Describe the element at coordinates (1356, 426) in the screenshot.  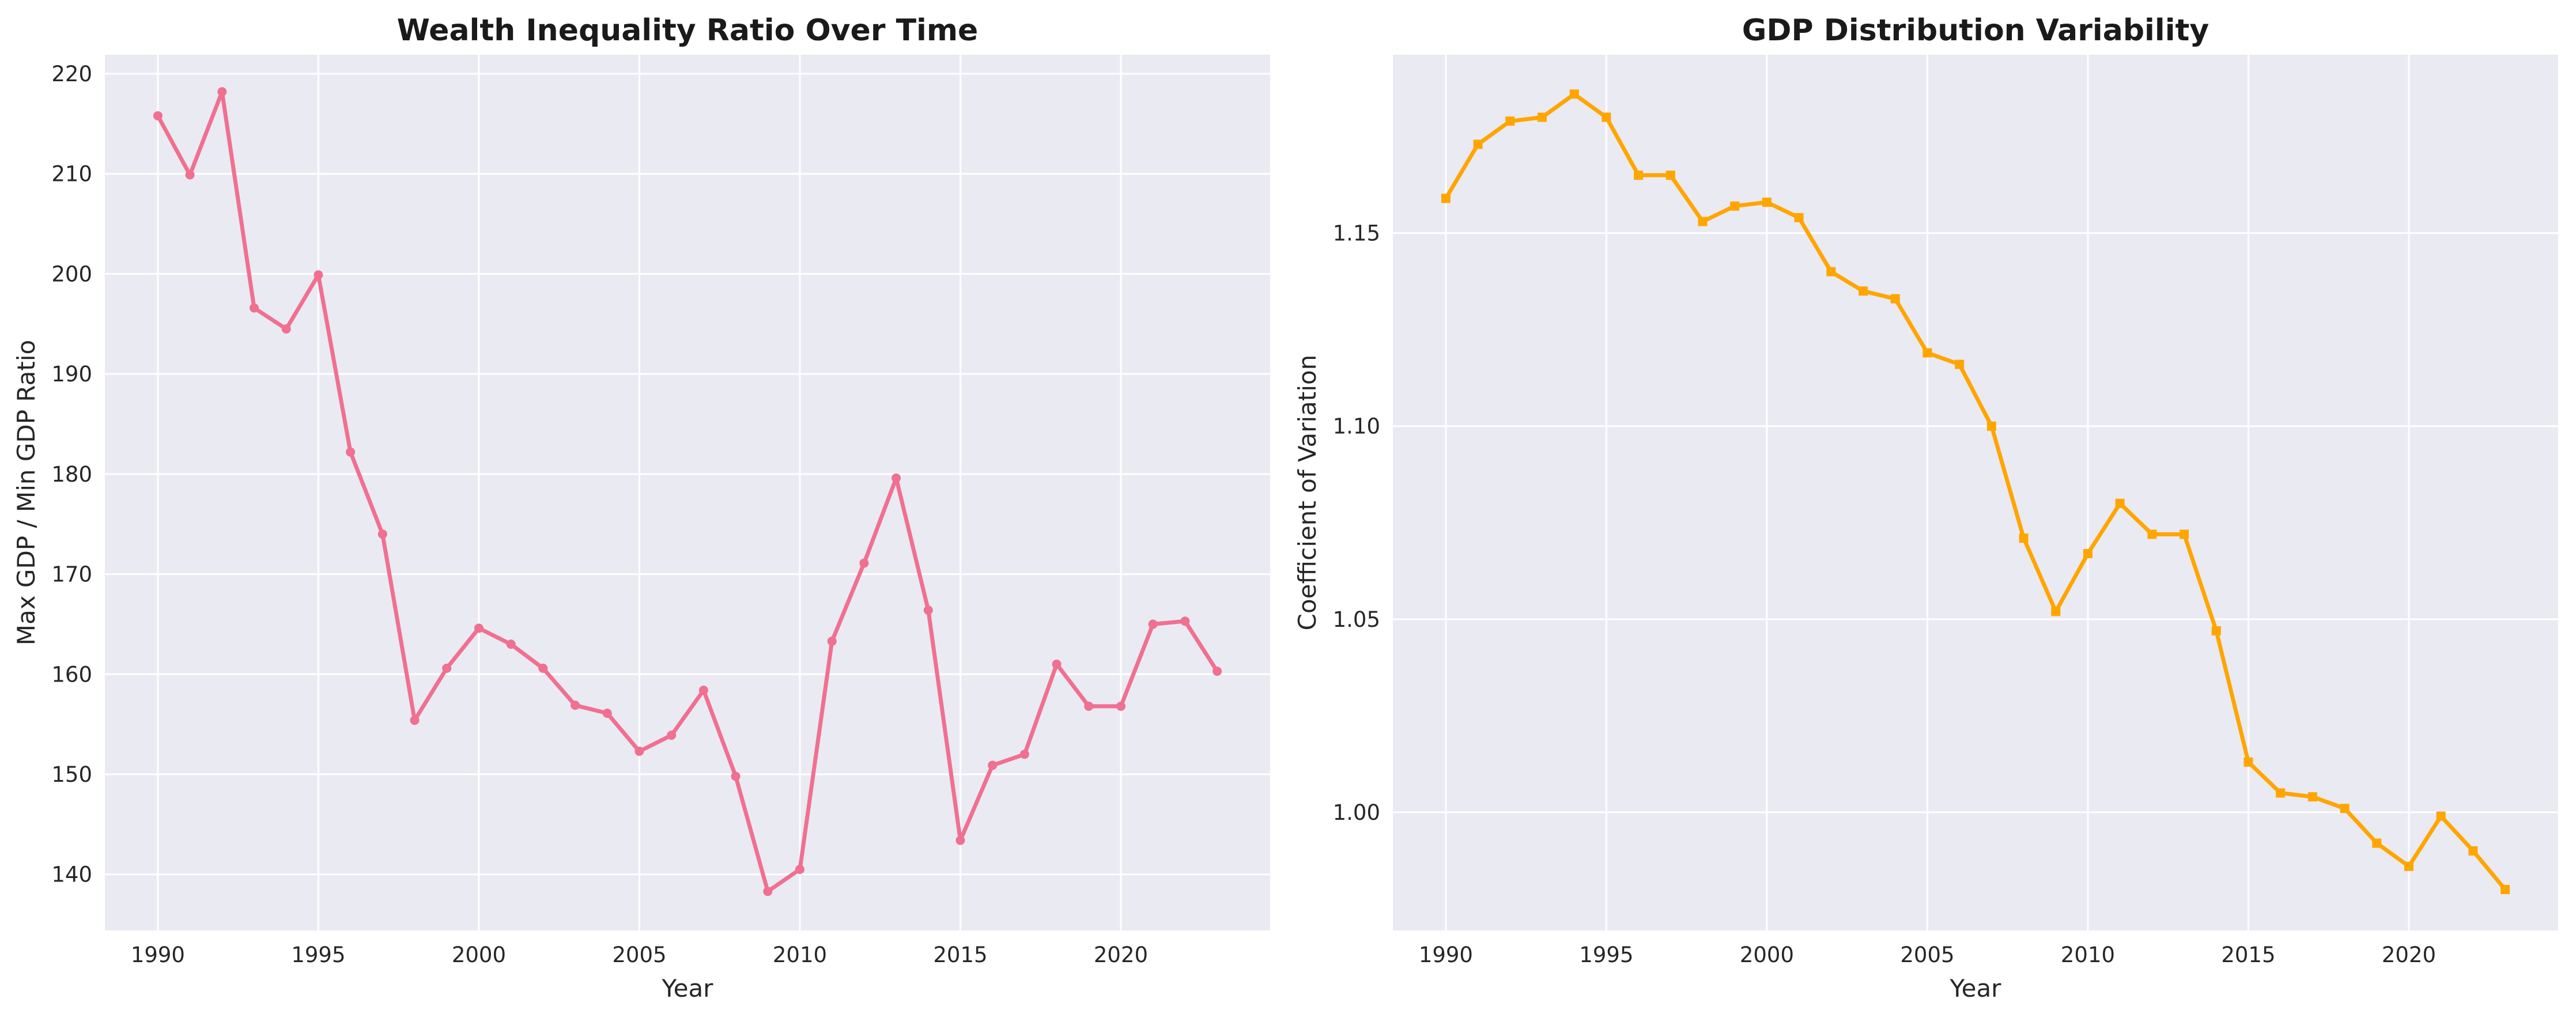
I see `y-tick-label: 1.10` at that location.